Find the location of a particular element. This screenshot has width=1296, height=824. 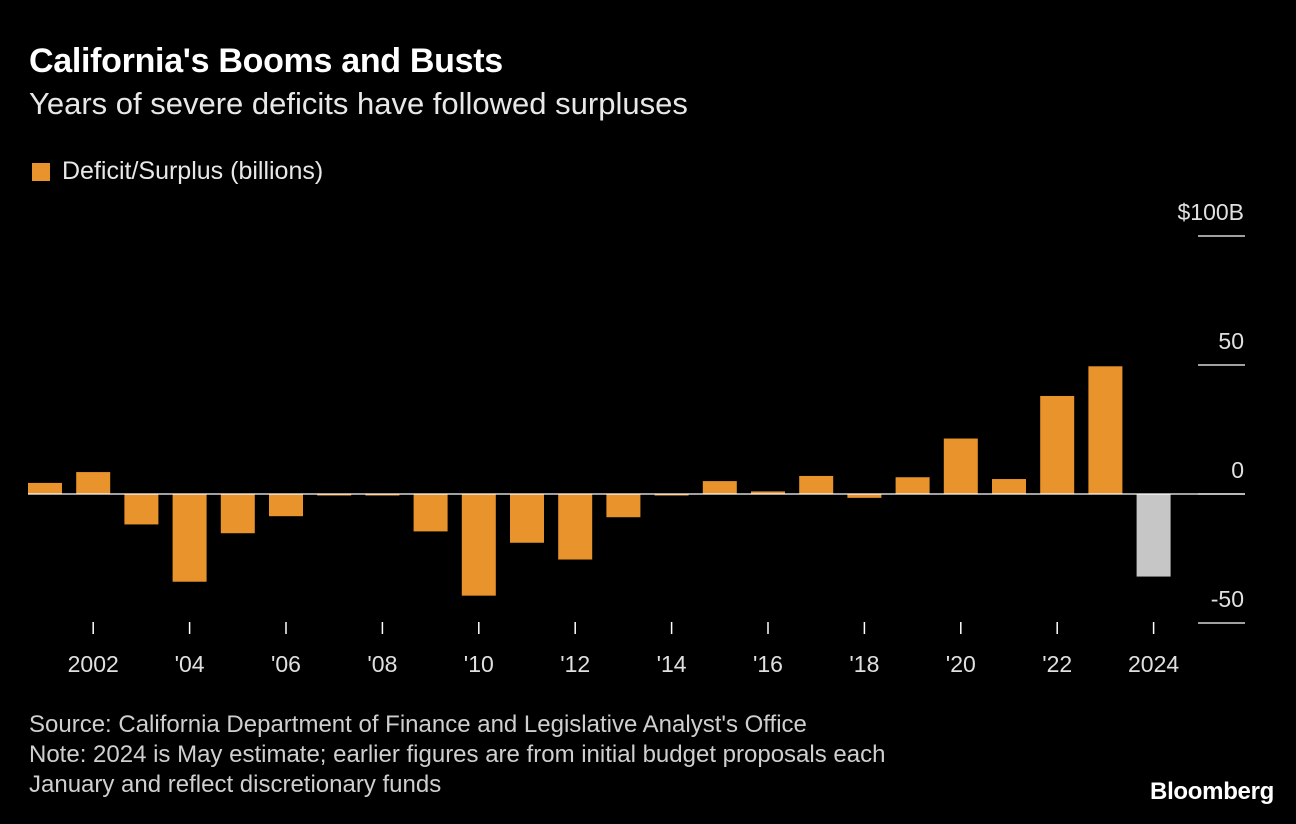

note-line-2: January and reflect discretionary funds is located at coordinates (235, 784).